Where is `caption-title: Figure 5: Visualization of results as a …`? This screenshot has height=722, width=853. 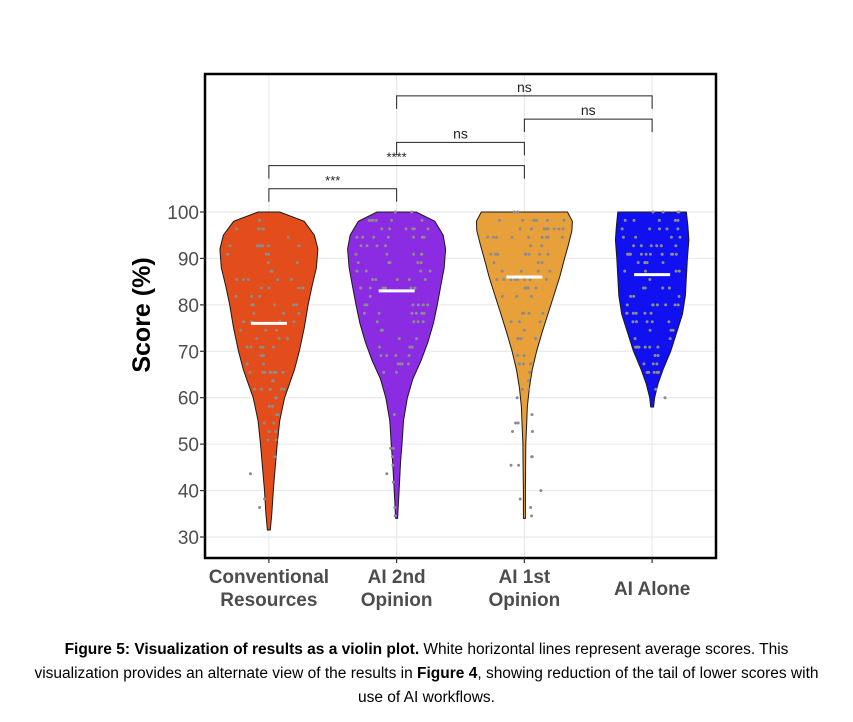 caption-title: Figure 5: Visualization of results as a … is located at coordinates (242, 649).